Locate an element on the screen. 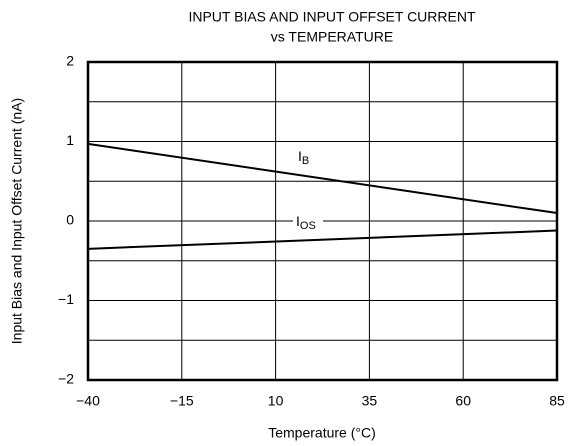 Image resolution: width=586 pixels, height=446 pixels. x-tick-label: 10 is located at coordinates (276, 401).